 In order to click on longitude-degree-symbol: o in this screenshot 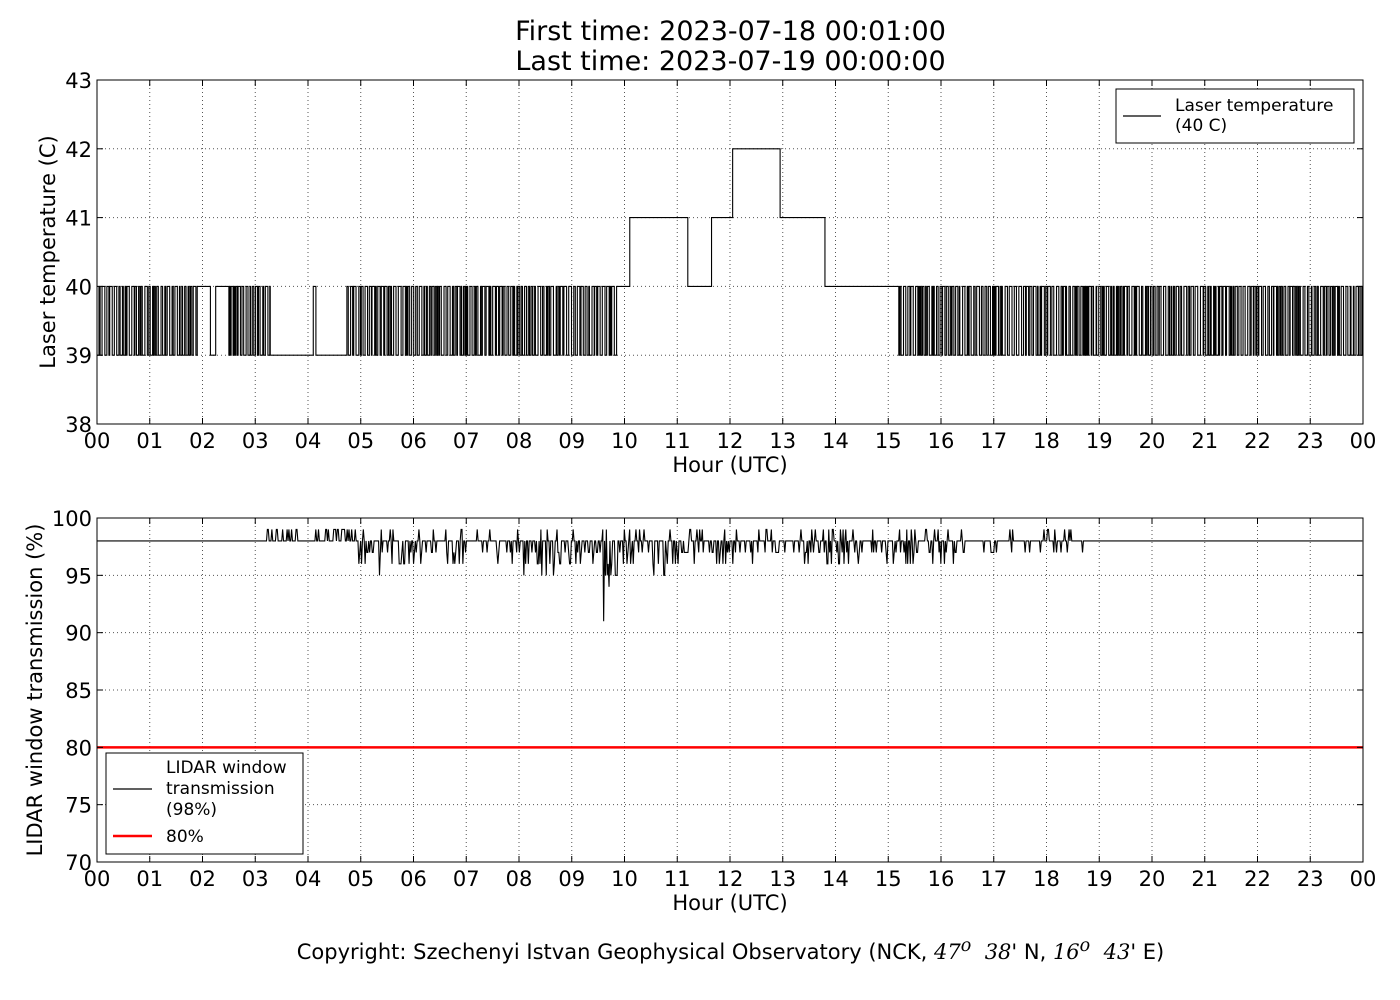, I will do `click(1085, 946)`.